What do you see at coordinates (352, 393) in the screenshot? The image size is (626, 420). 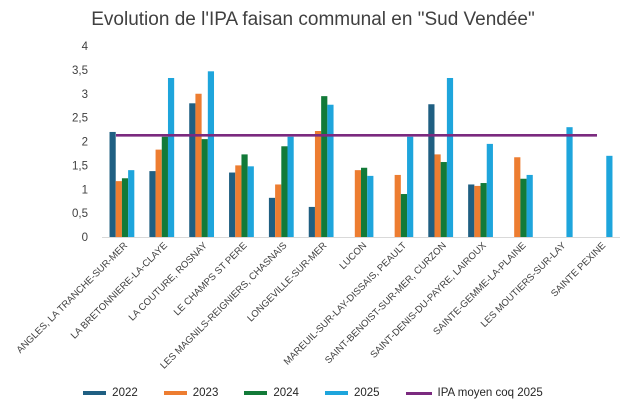 I see `legend-item-2025: 2025` at bounding box center [352, 393].